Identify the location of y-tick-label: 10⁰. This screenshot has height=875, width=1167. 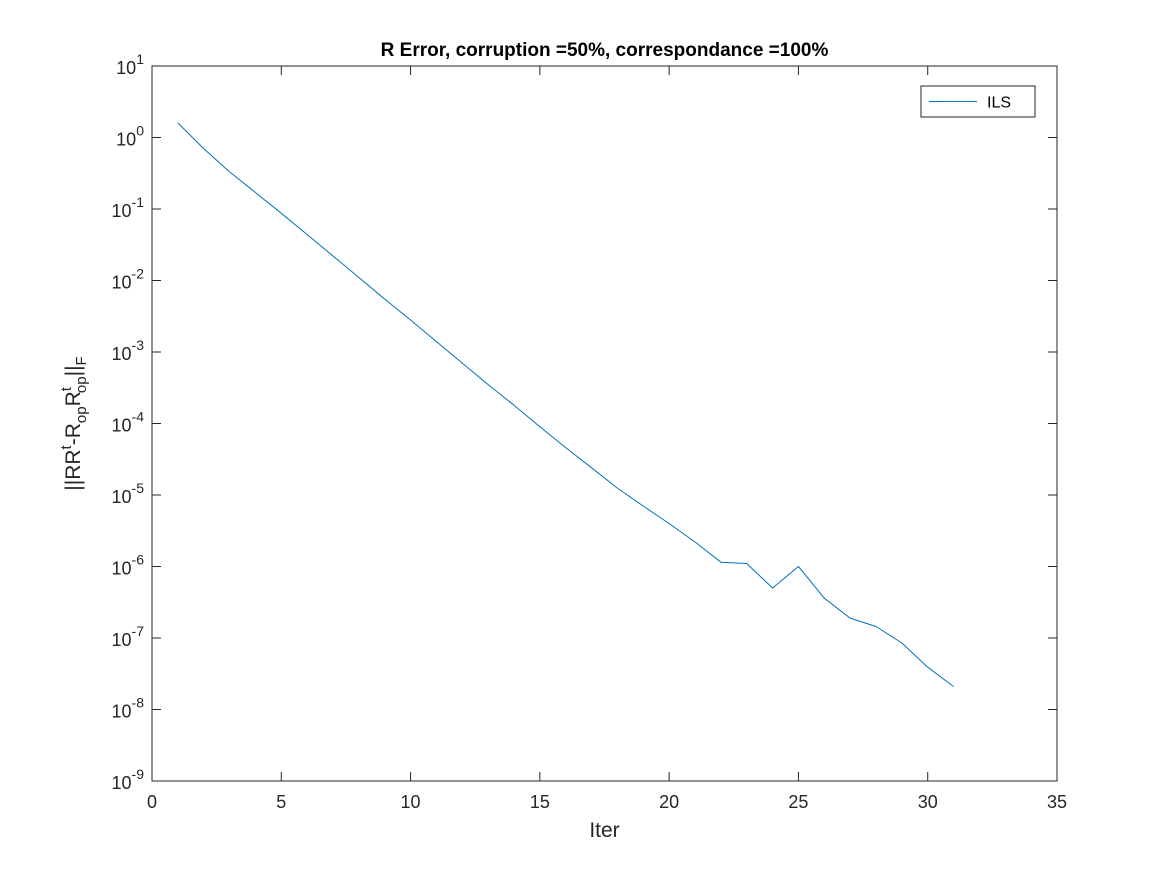
(130, 136).